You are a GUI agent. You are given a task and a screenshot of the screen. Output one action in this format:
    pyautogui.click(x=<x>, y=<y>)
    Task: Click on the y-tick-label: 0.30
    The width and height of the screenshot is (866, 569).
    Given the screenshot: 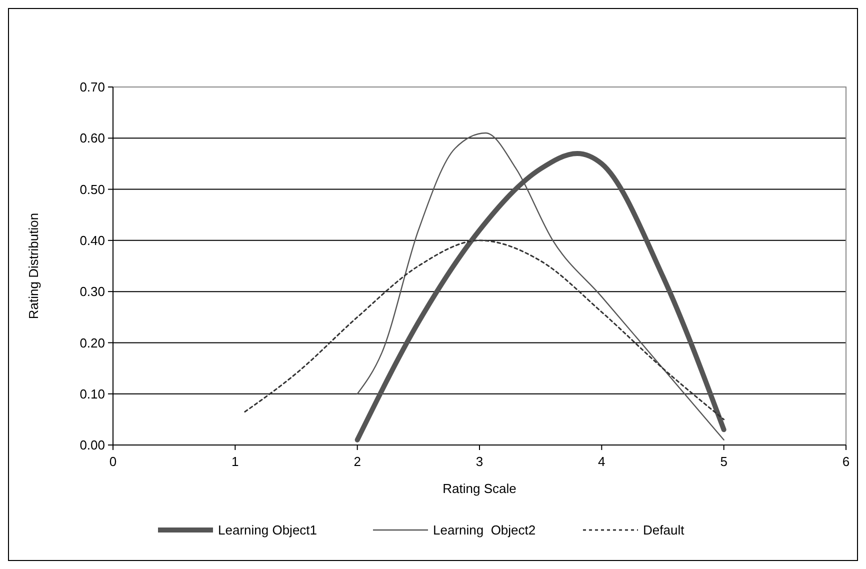 What is the action you would take?
    pyautogui.click(x=92, y=292)
    